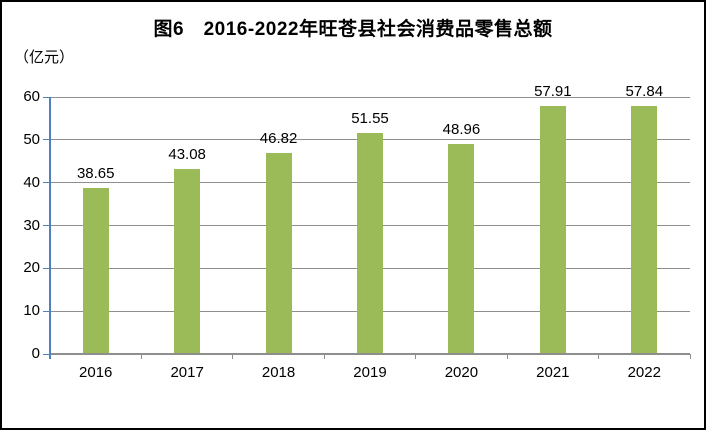 This screenshot has height=430, width=706. Describe the element at coordinates (31, 96) in the screenshot. I see `y-tick-label: 60` at that location.